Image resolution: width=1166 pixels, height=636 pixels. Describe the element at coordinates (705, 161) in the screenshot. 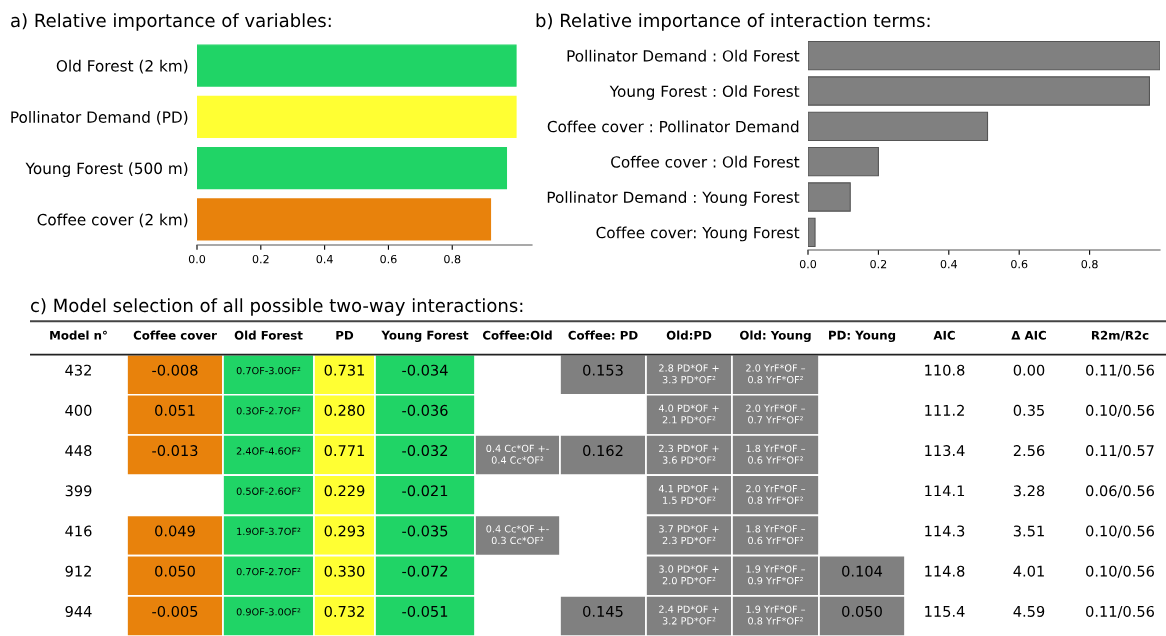

I see `y-tick-label: Coffee cover : Old Forest` at that location.